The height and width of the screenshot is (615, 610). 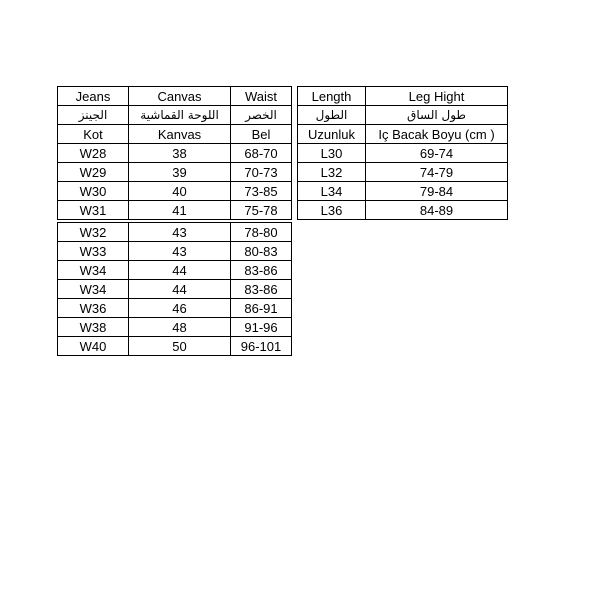 I want to click on cell-leg-hight-range: 84-89, so click(x=436, y=210).